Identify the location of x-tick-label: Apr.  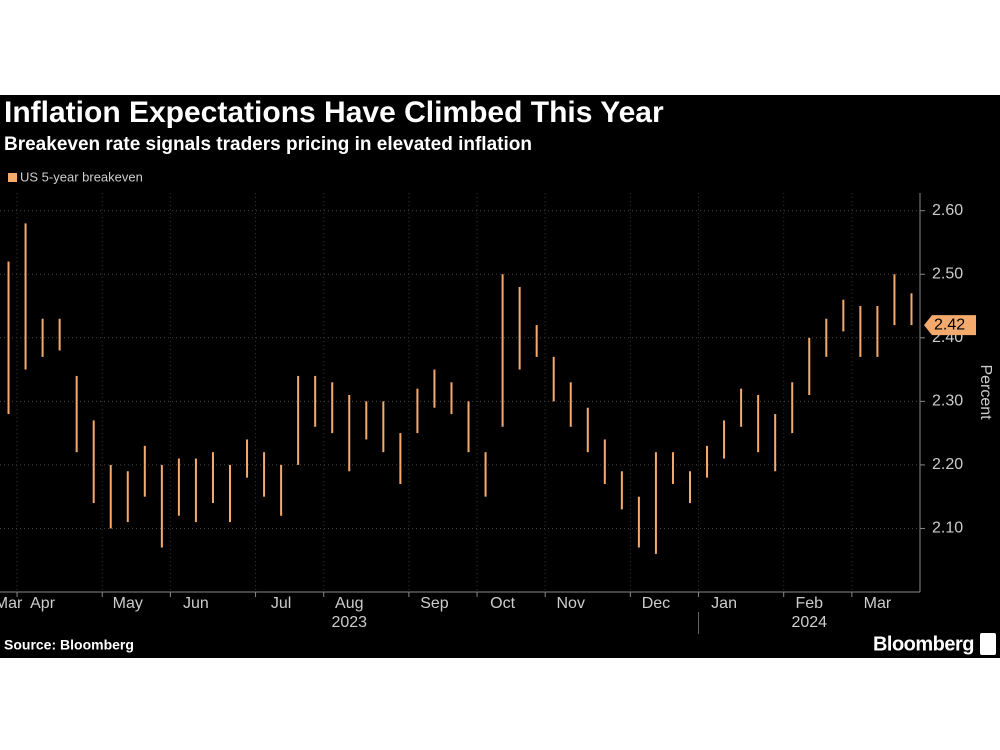
(43, 603).